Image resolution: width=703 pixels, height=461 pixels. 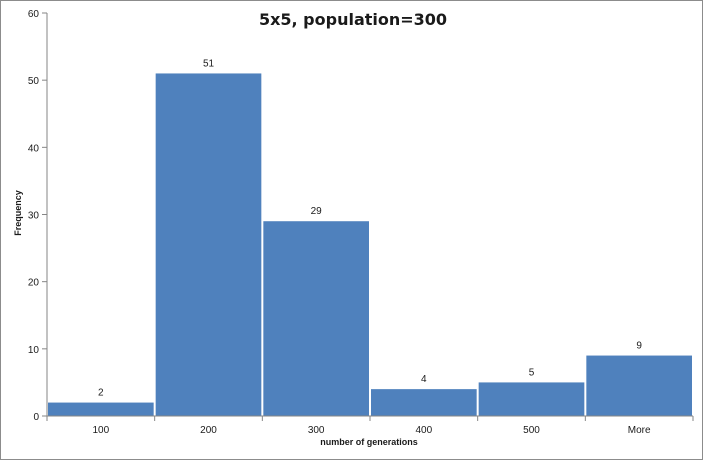 I want to click on y-tick-label: 20, so click(x=34, y=283).